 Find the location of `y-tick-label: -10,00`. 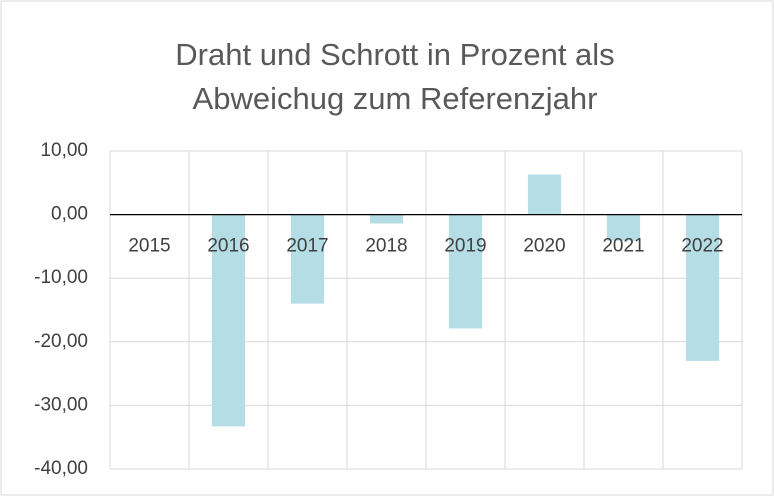

y-tick-label: -10,00 is located at coordinates (61, 277).